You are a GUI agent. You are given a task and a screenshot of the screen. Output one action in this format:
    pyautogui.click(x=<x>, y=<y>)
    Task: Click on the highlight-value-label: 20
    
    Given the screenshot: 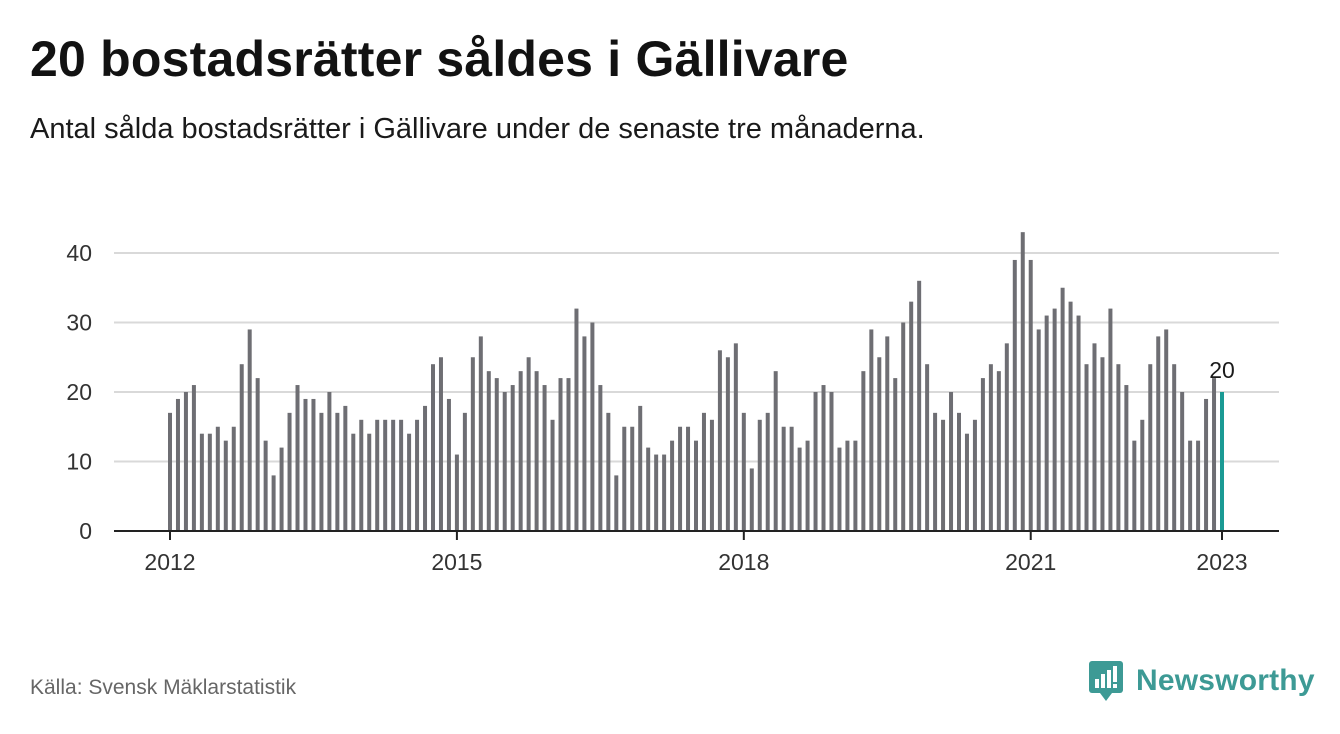 What is the action you would take?
    pyautogui.click(x=1222, y=370)
    